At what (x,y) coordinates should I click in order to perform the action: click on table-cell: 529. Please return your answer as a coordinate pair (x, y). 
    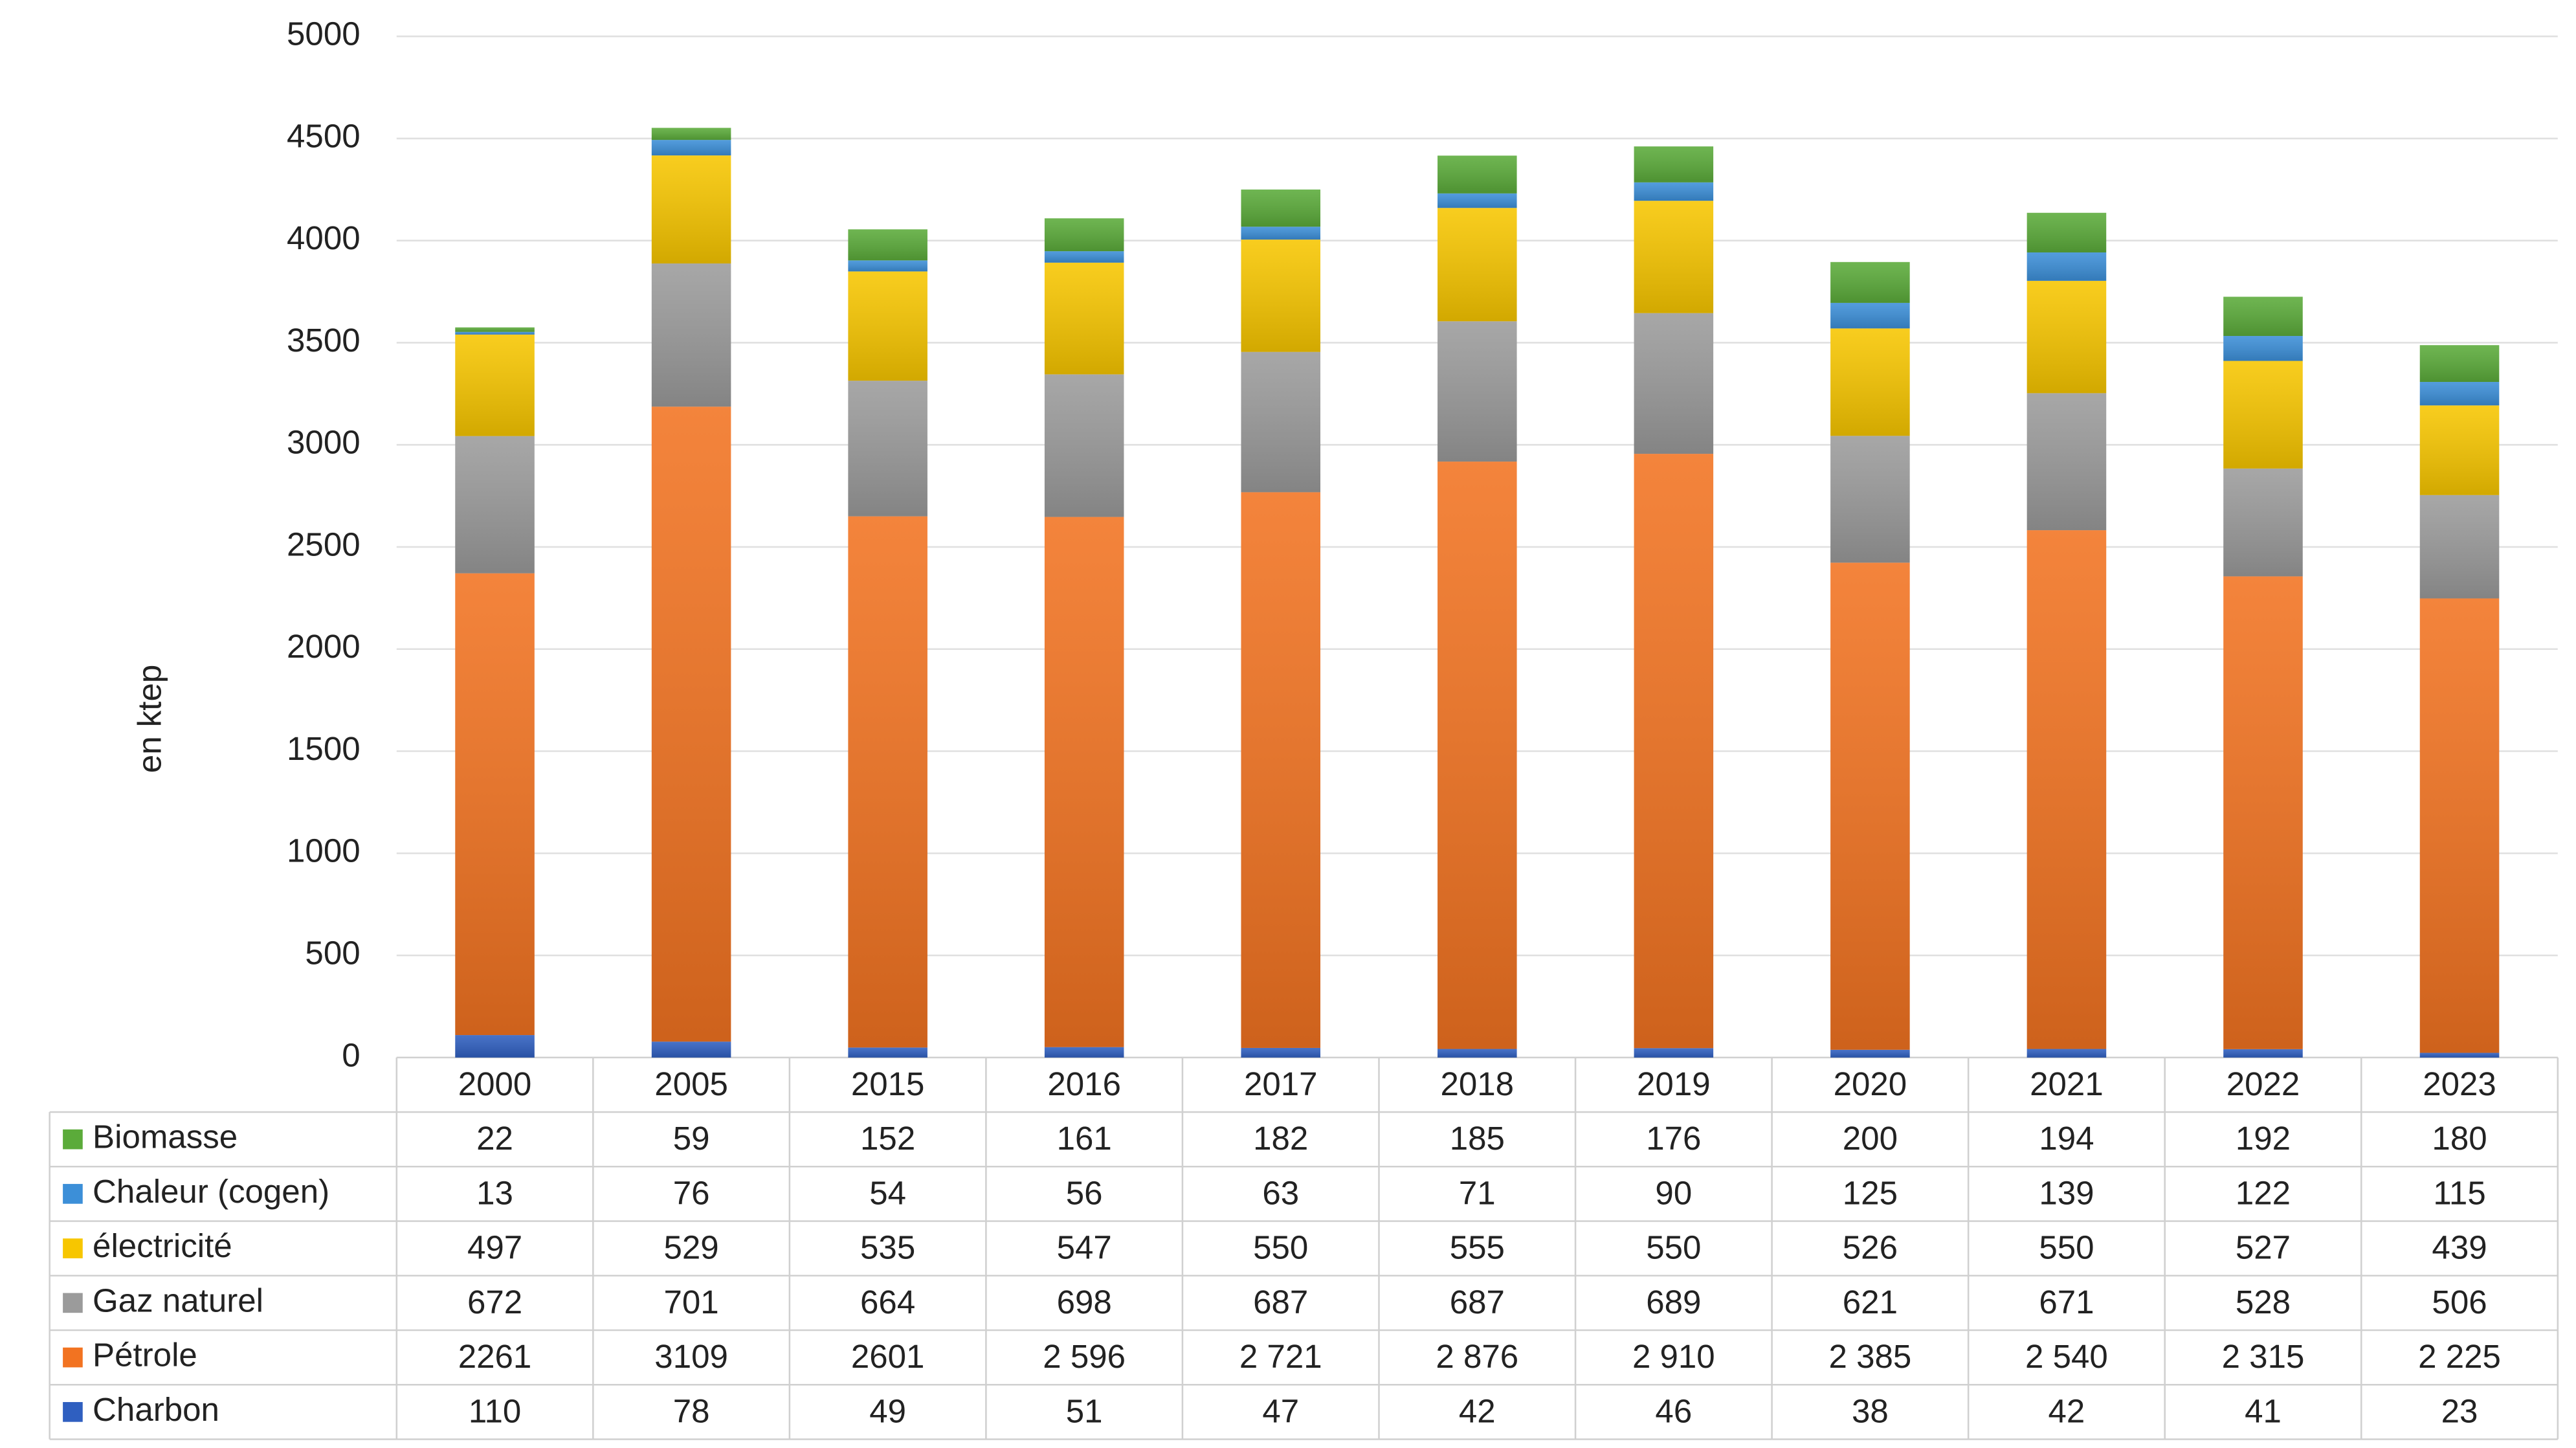
    Looking at the image, I should click on (691, 1247).